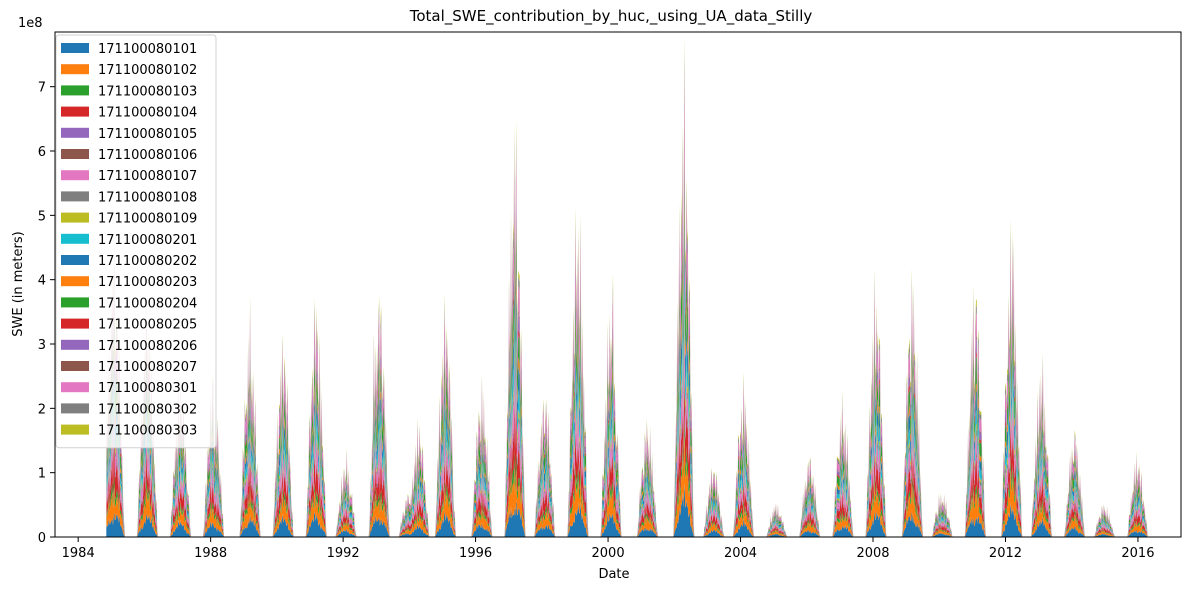 Image resolution: width=1189 pixels, height=590 pixels. I want to click on legend-label: 171100080203, so click(147, 282).